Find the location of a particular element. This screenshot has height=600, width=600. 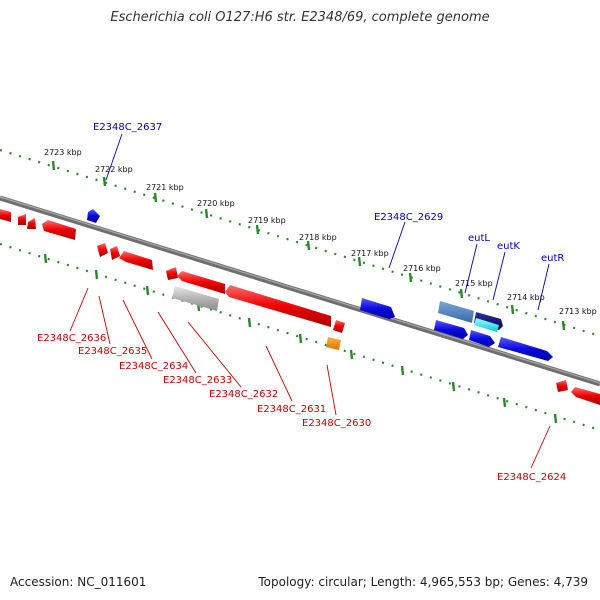

gene-reverse-forward-c is located at coordinates (525, 349).